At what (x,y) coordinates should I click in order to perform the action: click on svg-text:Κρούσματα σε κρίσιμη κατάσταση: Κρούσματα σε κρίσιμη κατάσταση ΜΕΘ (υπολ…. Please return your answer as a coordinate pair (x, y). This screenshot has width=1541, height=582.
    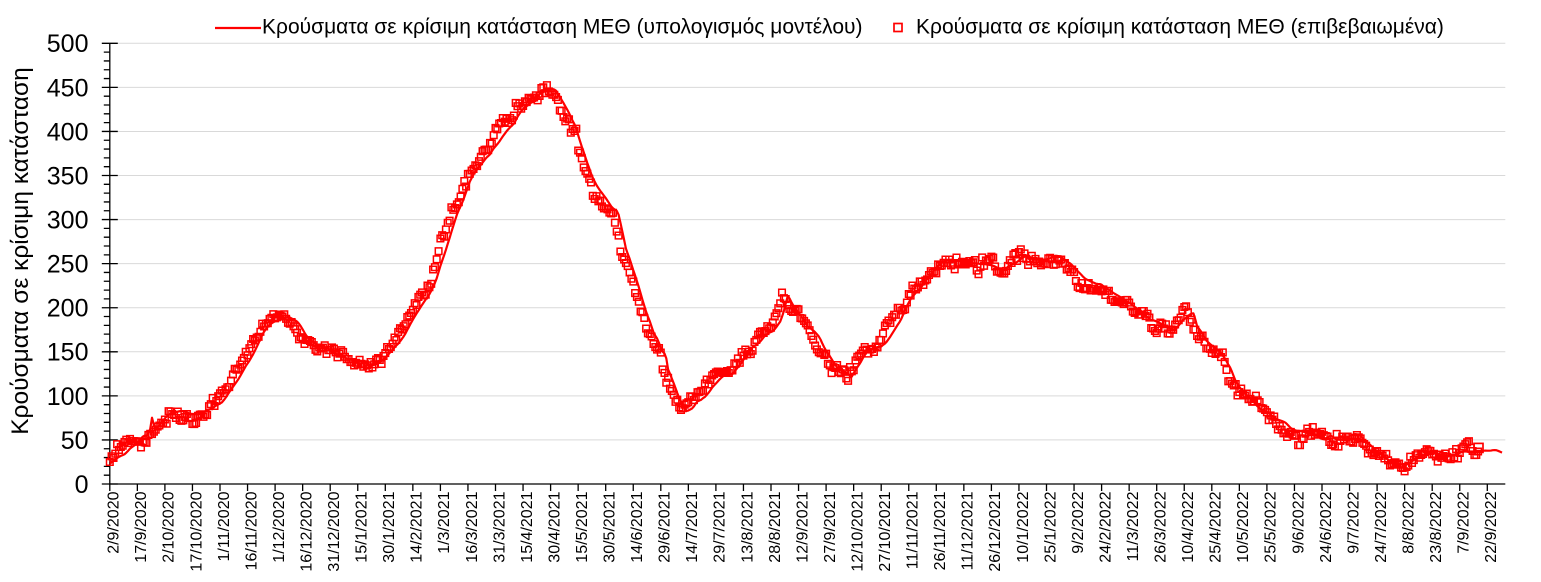
    Looking at the image, I should click on (562, 27).